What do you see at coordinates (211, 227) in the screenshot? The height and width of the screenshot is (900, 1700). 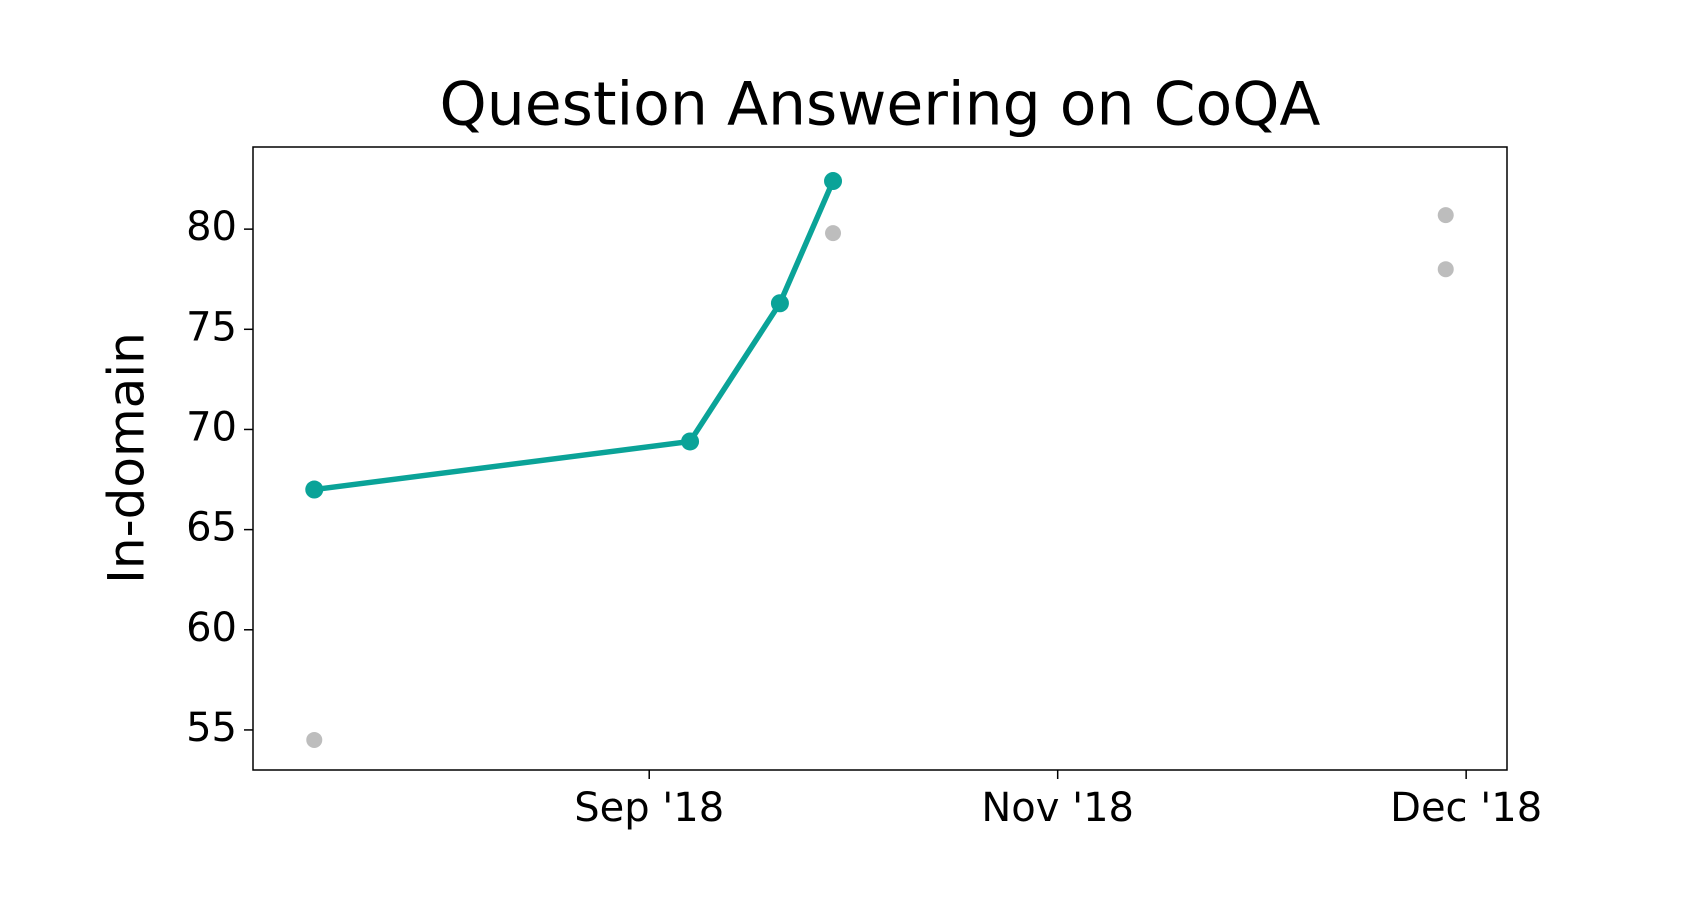 I see `y-tick-label: 80` at bounding box center [211, 227].